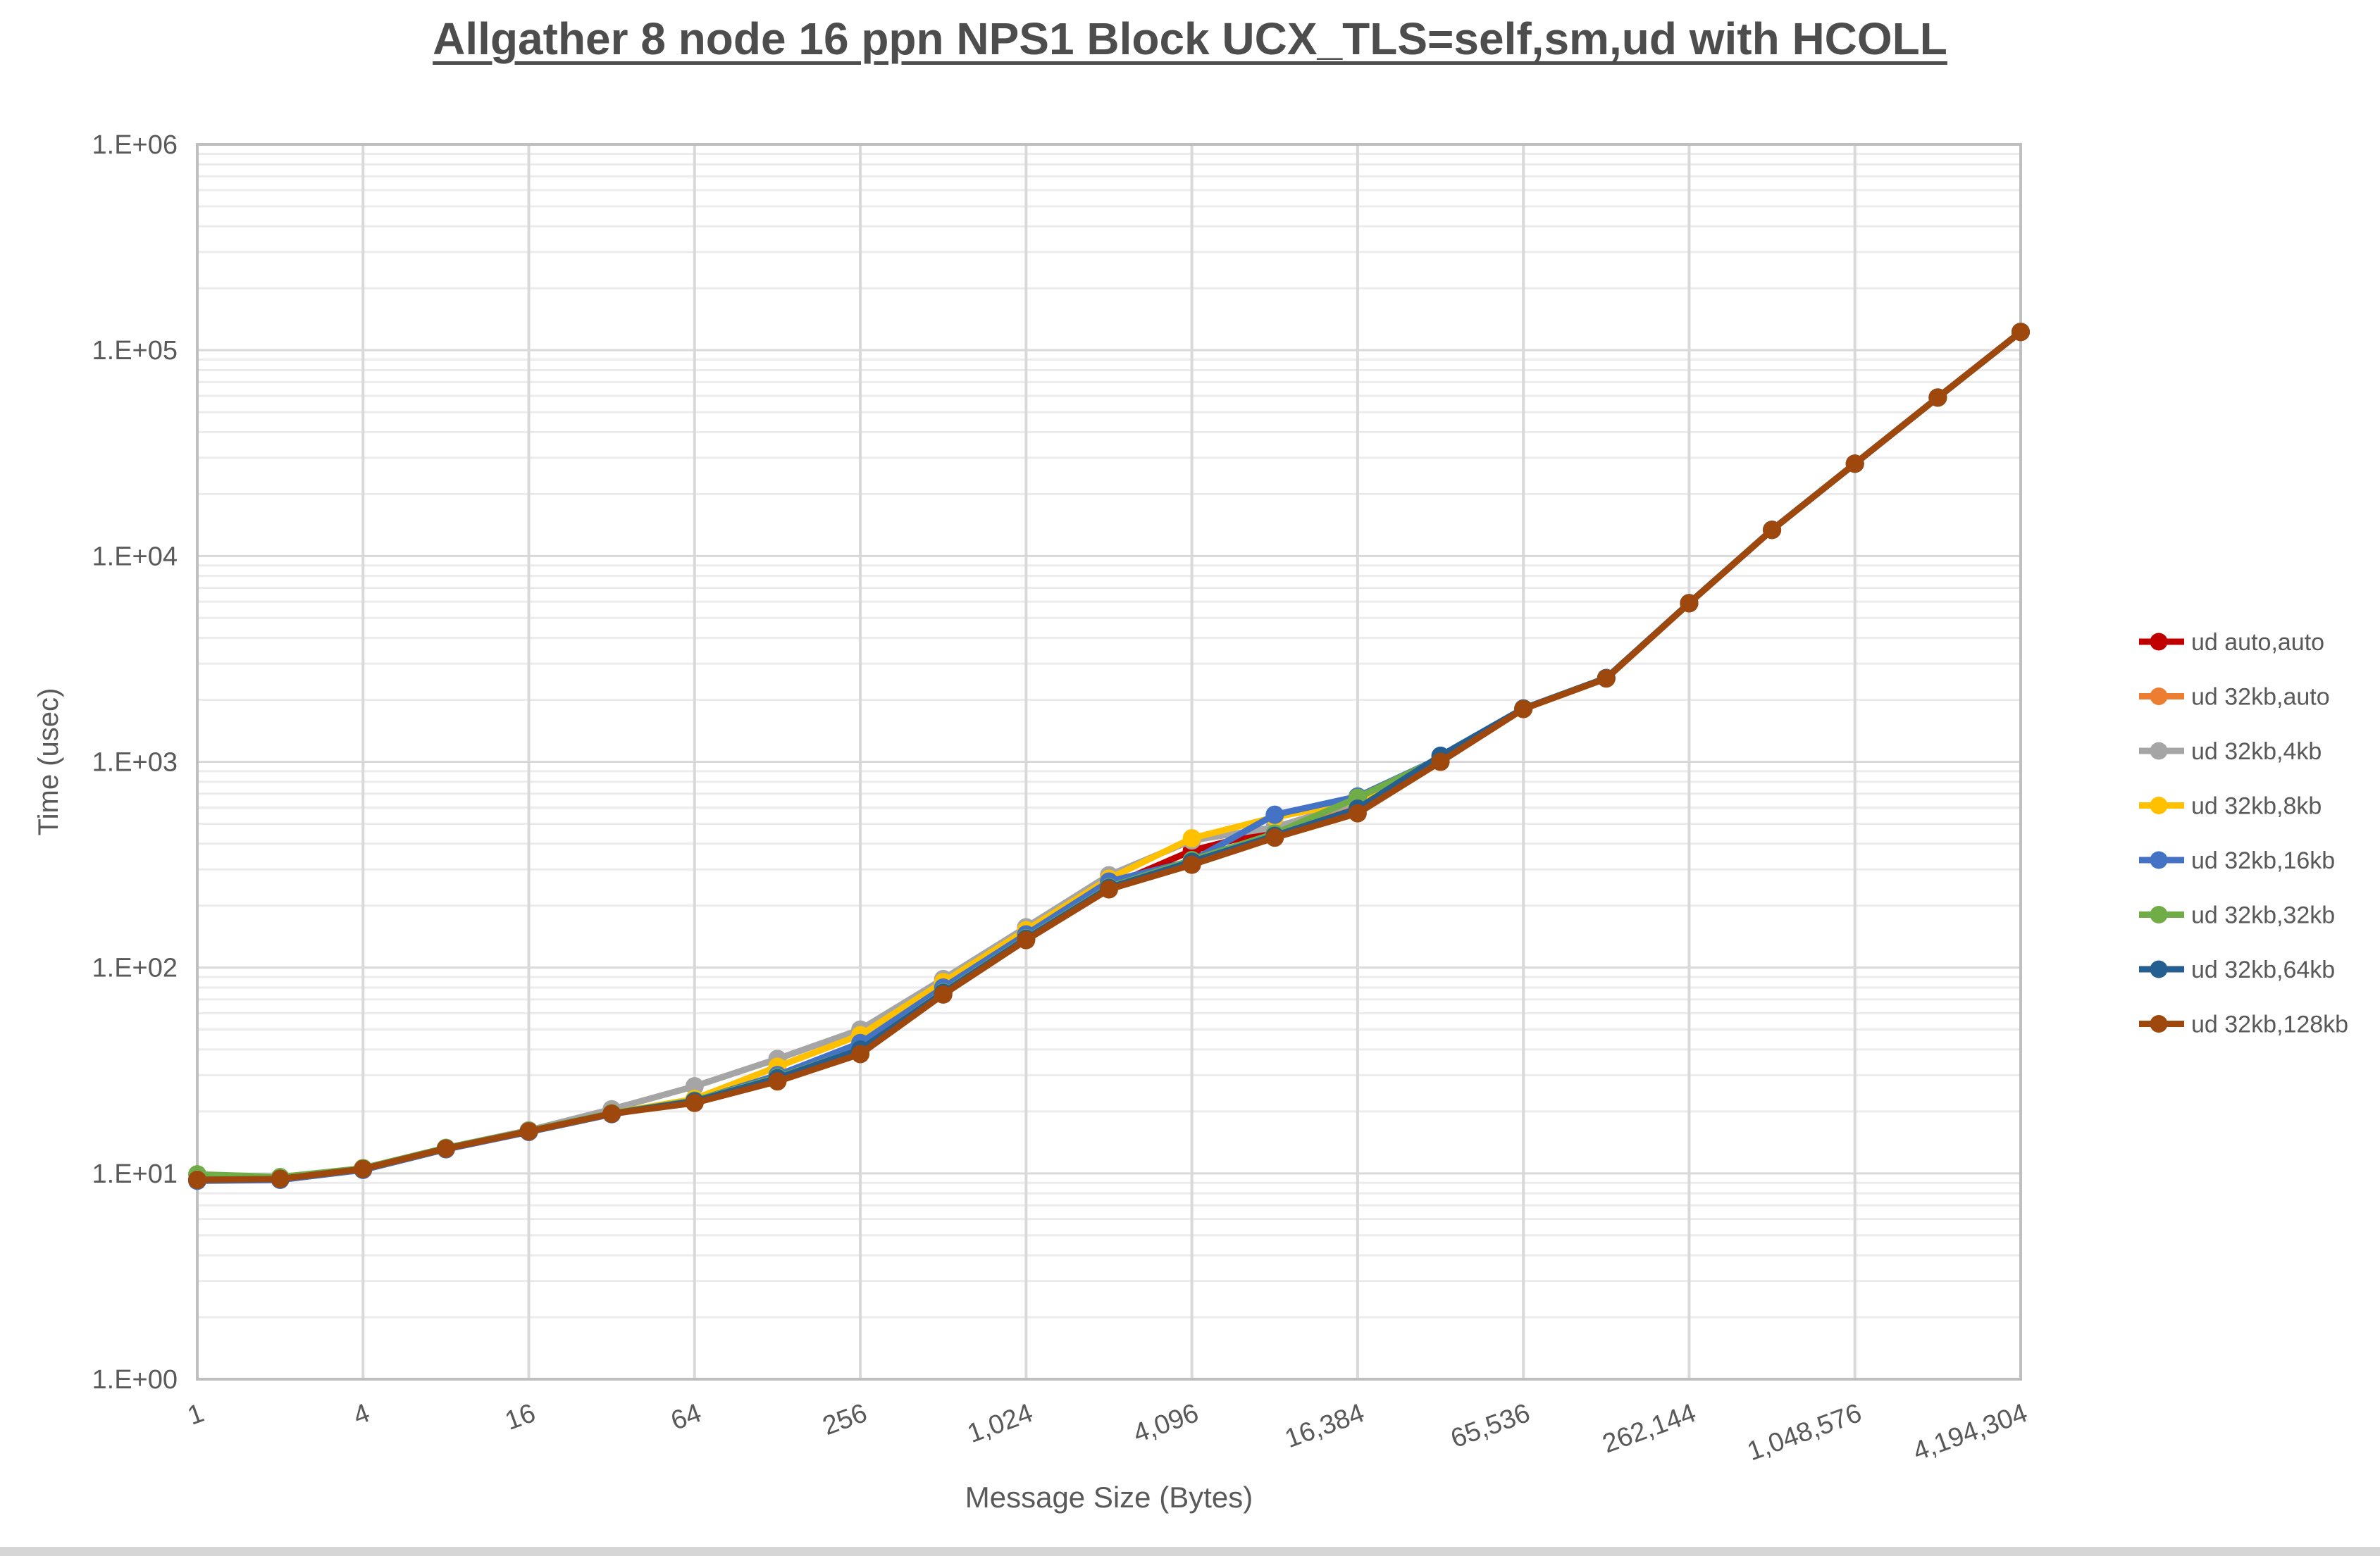 This screenshot has height=1556, width=2380. What do you see at coordinates (1000, 1423) in the screenshot?
I see `x-tick-label: 1,024` at bounding box center [1000, 1423].